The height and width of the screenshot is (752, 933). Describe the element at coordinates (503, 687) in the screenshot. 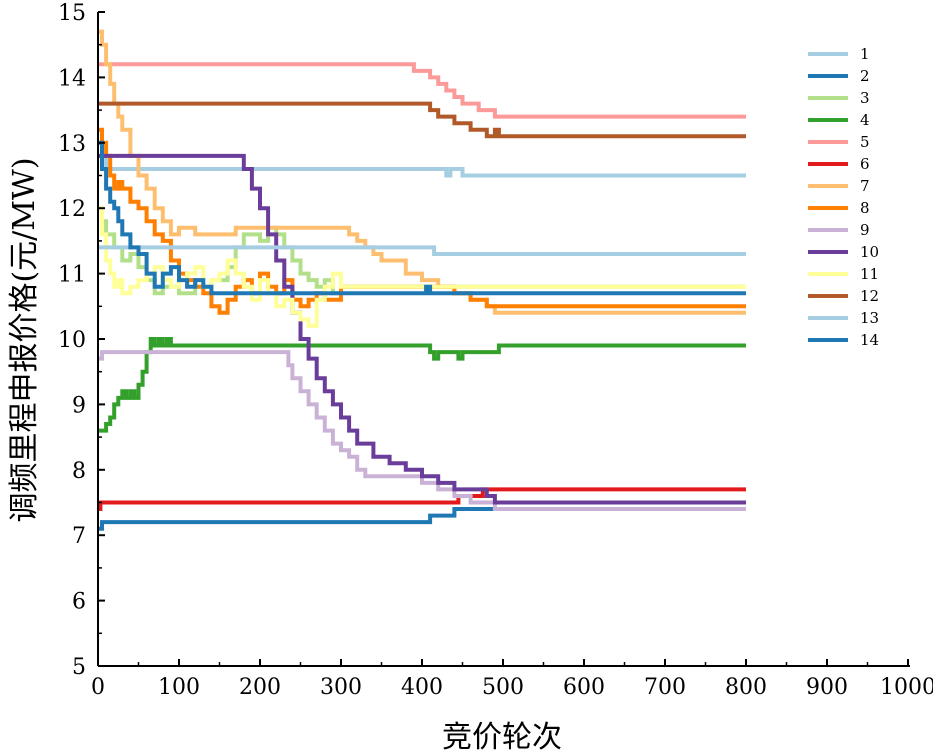

I see `x-tick-label: 500` at that location.